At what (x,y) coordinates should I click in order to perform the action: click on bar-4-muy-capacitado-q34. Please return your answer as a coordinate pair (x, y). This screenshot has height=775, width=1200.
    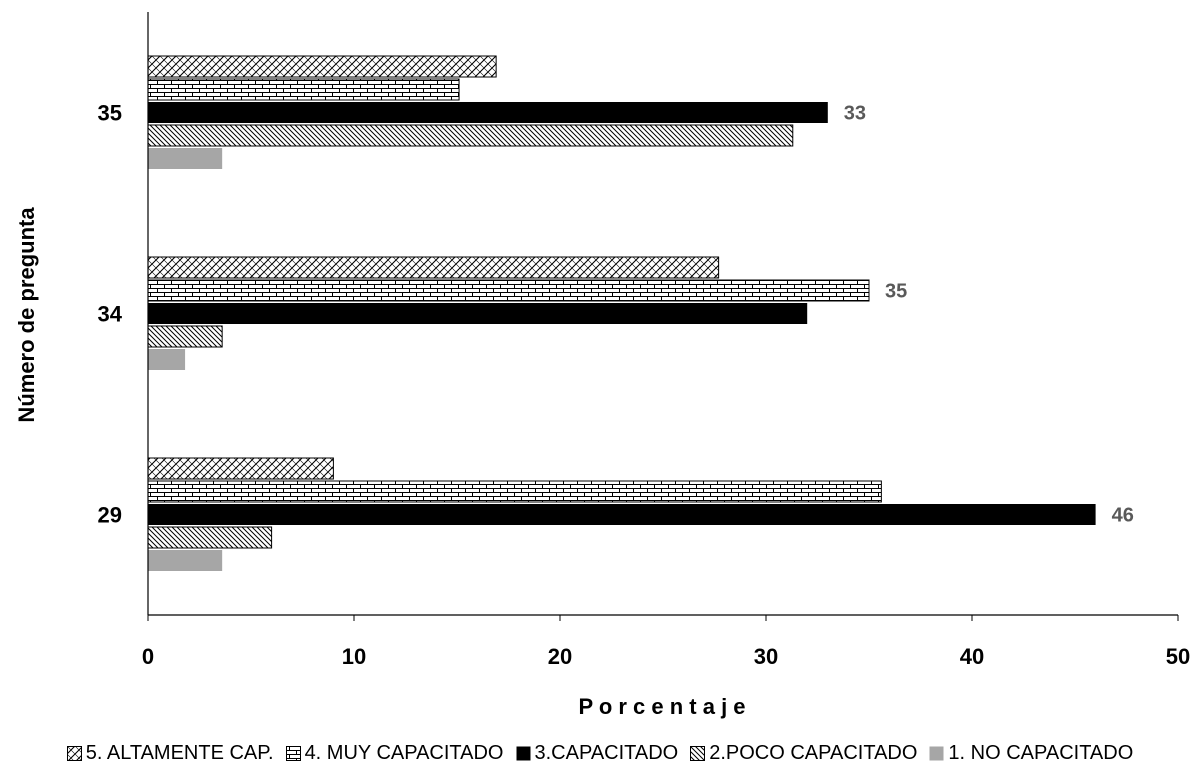
    Looking at the image, I should click on (508, 290).